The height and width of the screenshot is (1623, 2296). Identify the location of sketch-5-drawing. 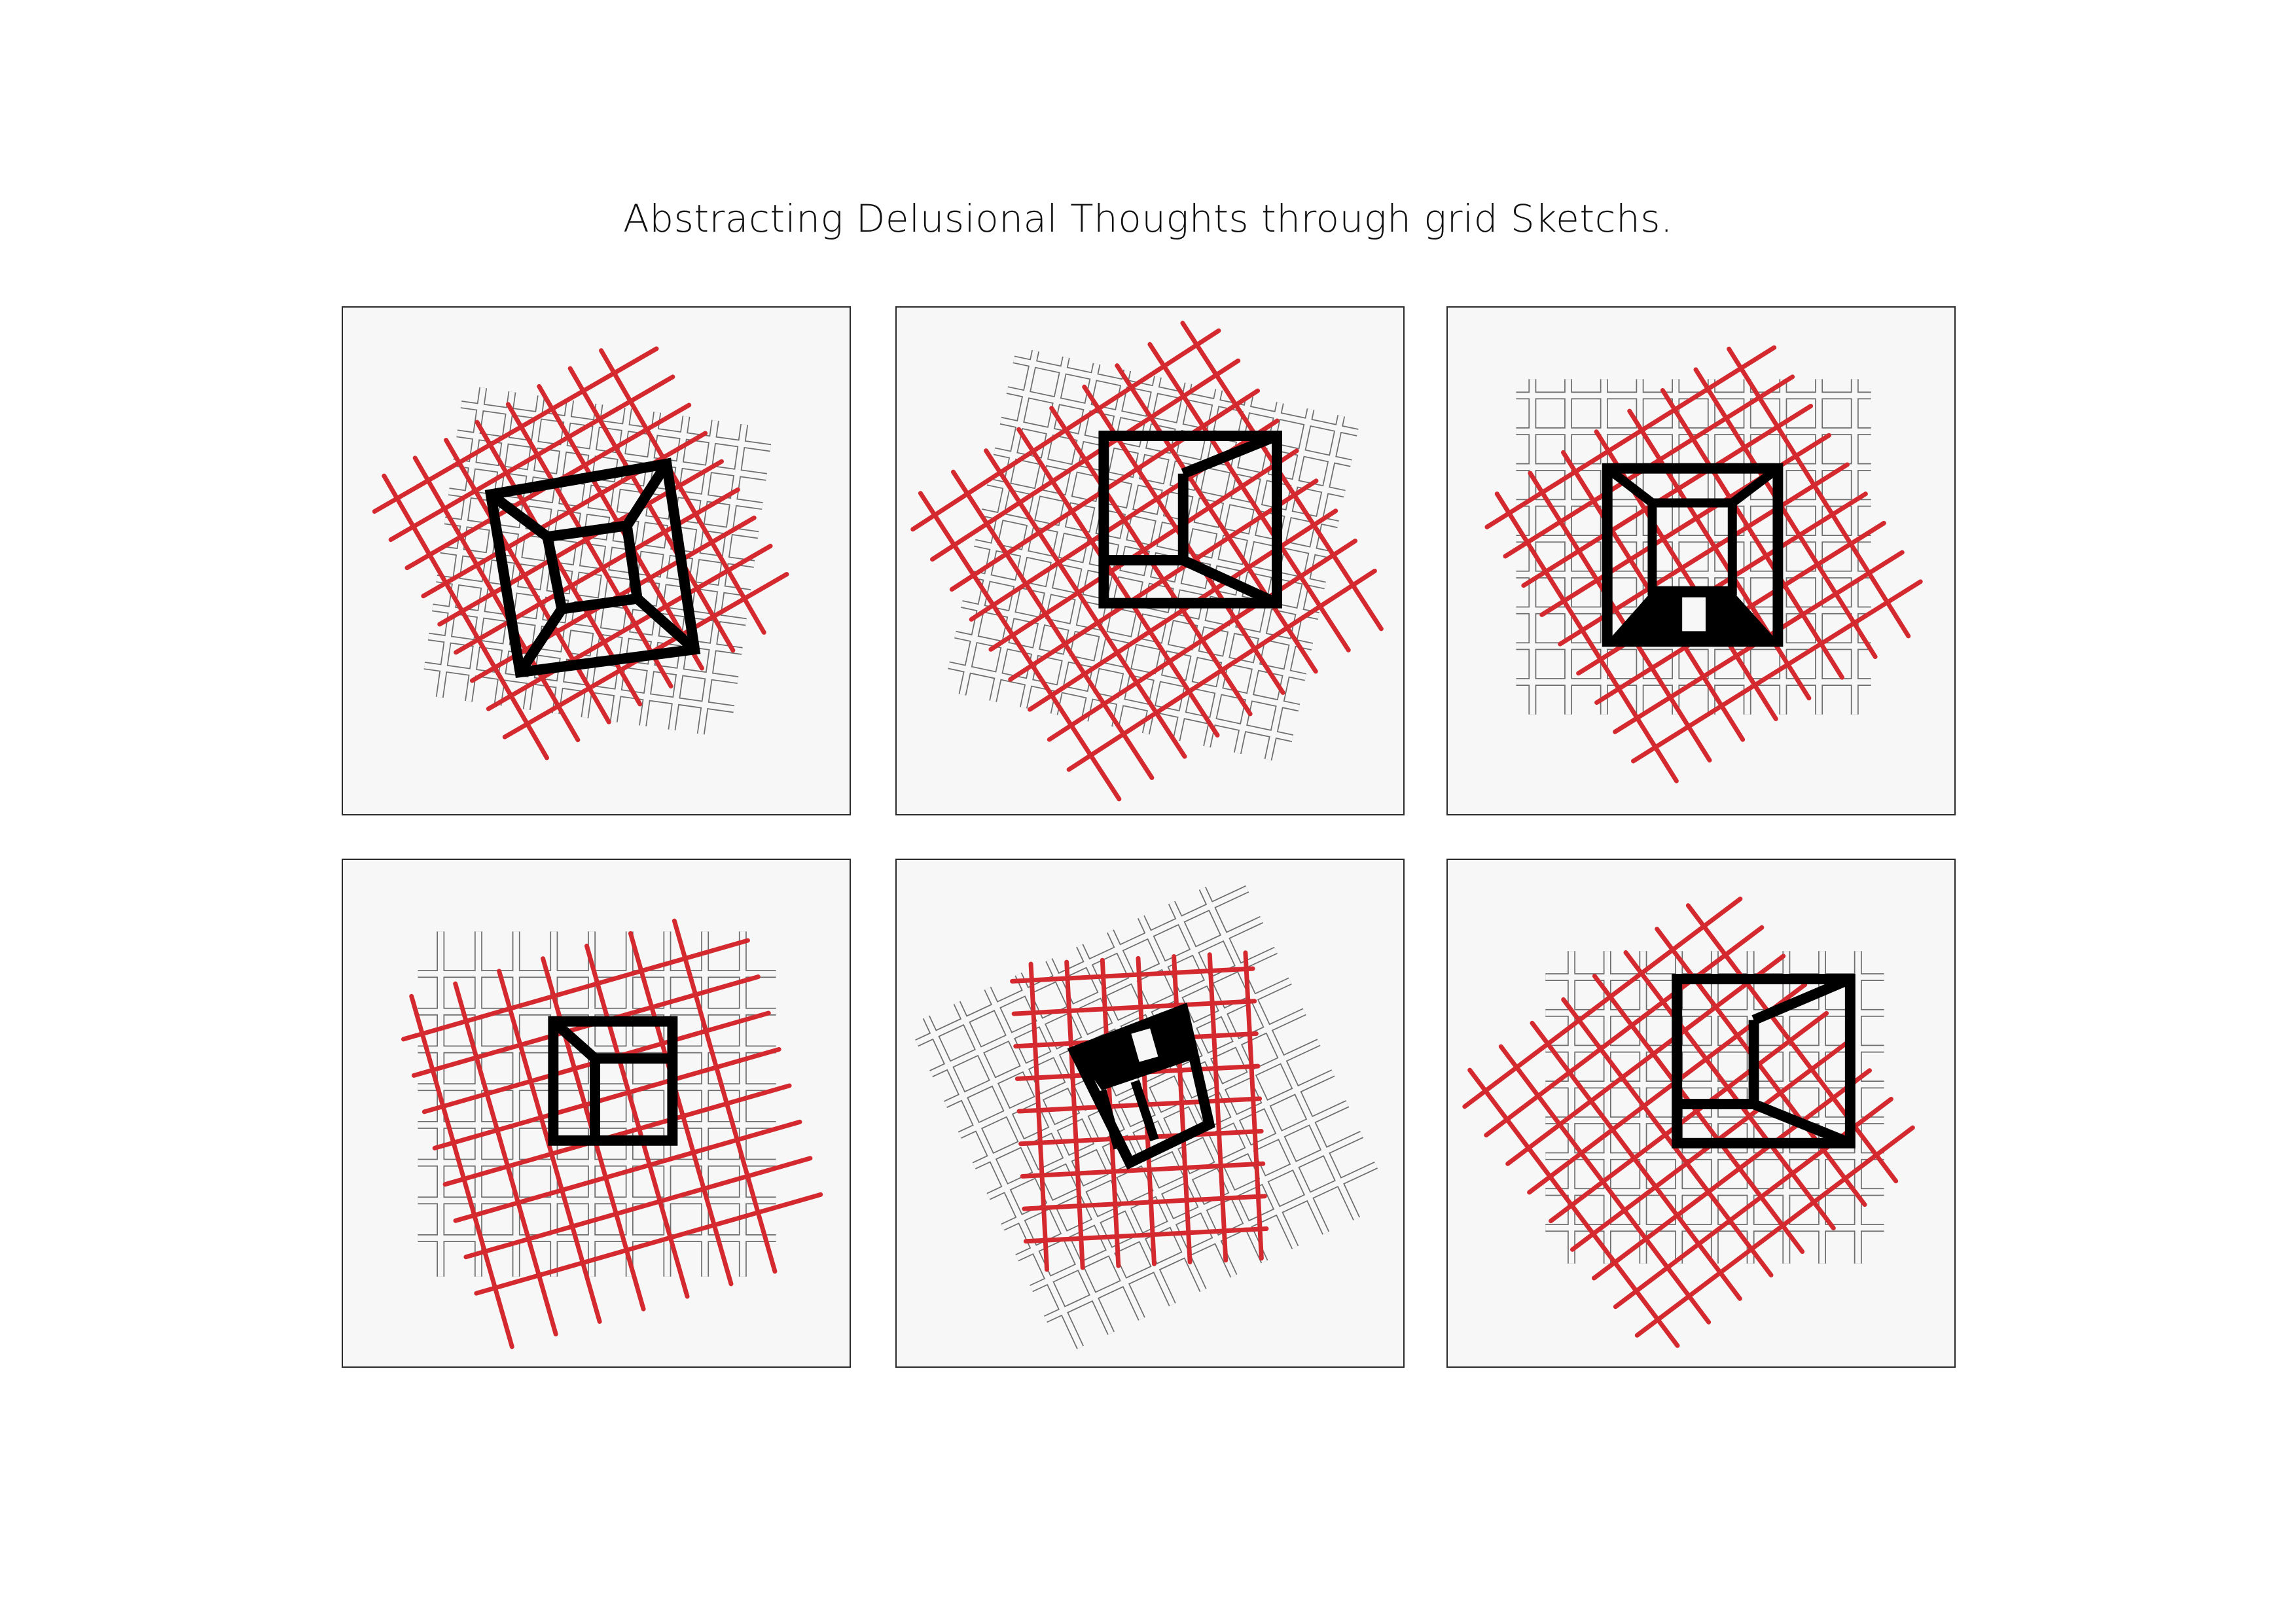
(1146, 1117).